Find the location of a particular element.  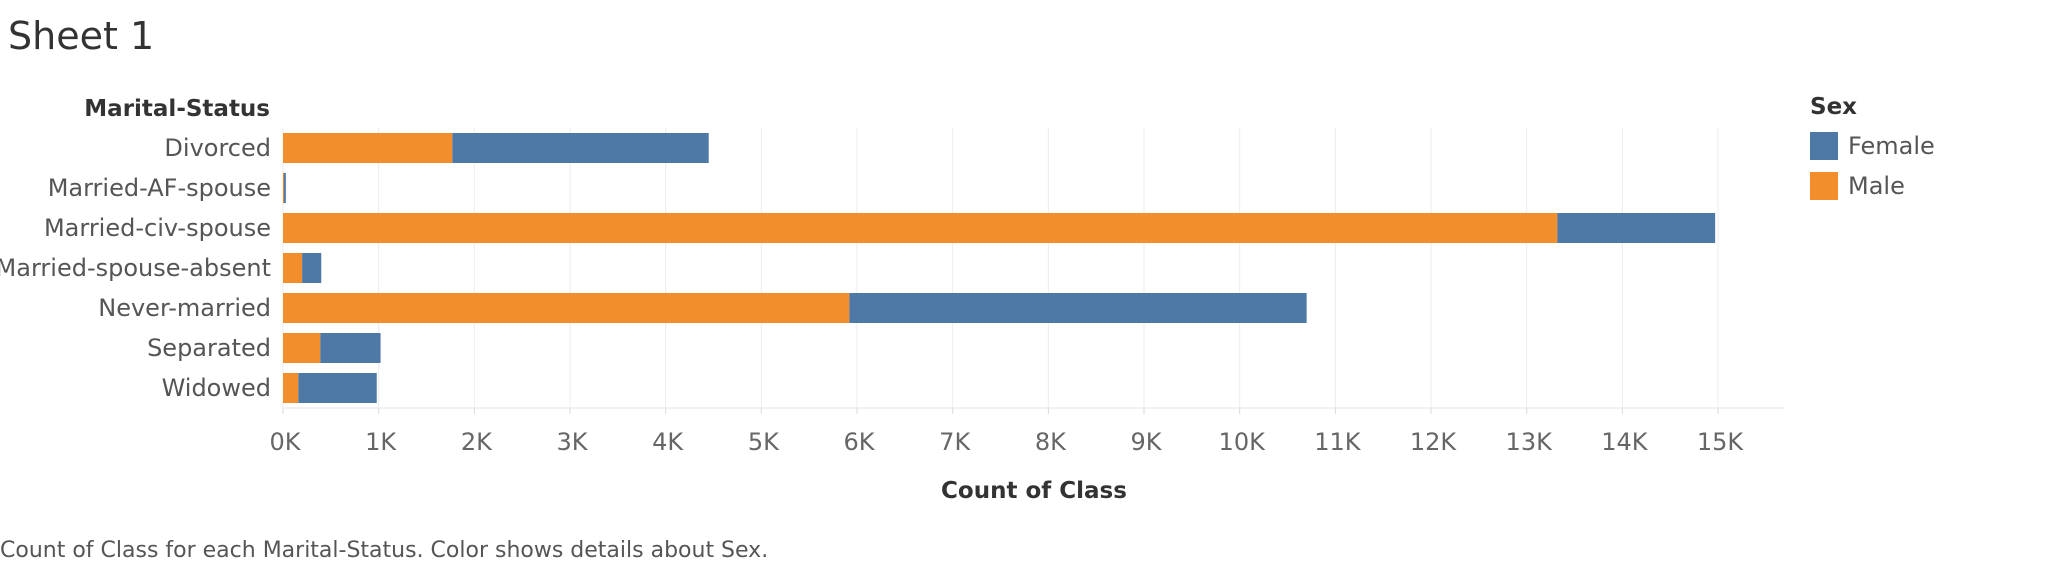

category-label: Separated is located at coordinates (209, 348).